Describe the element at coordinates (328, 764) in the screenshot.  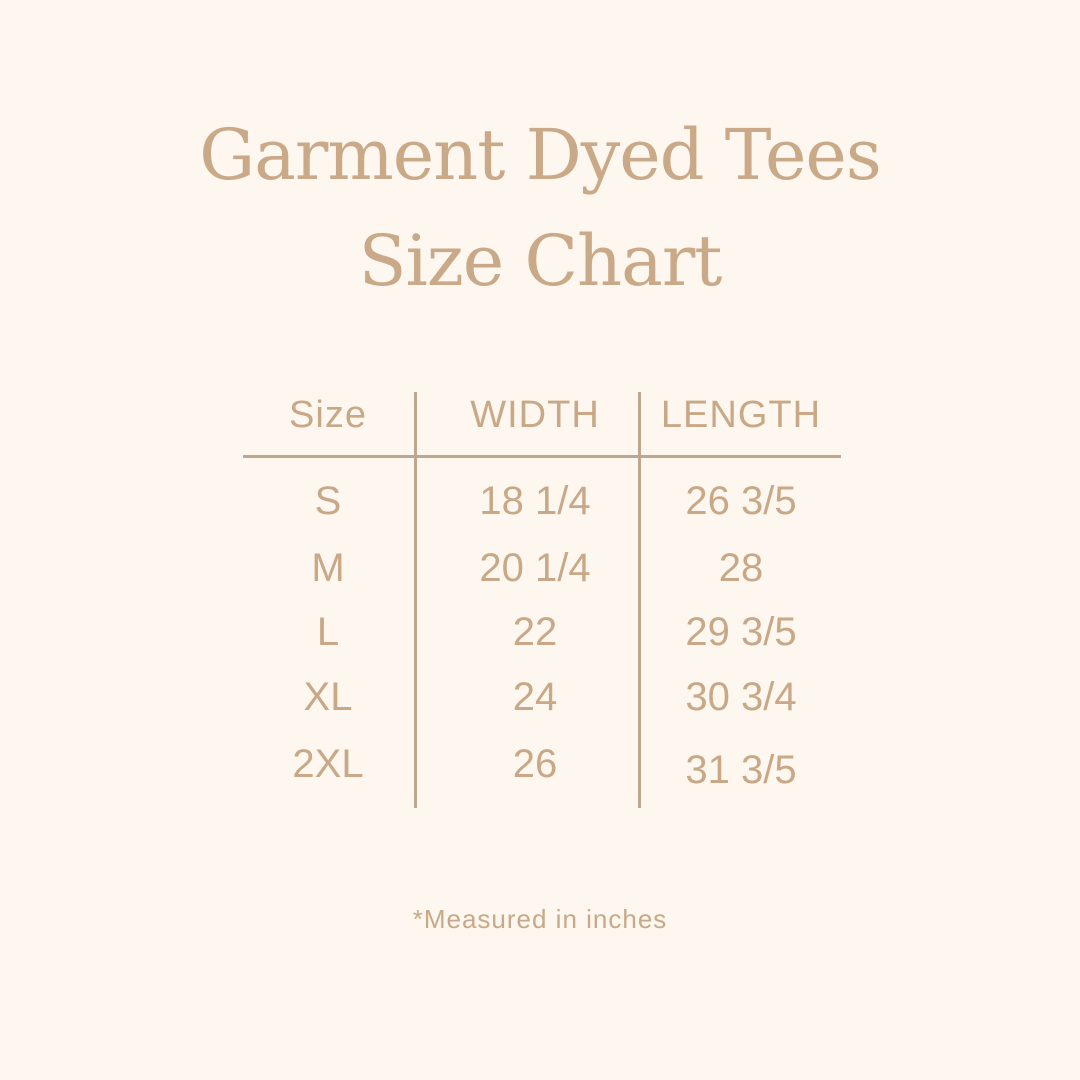
I see `cell-size: 2XL` at that location.